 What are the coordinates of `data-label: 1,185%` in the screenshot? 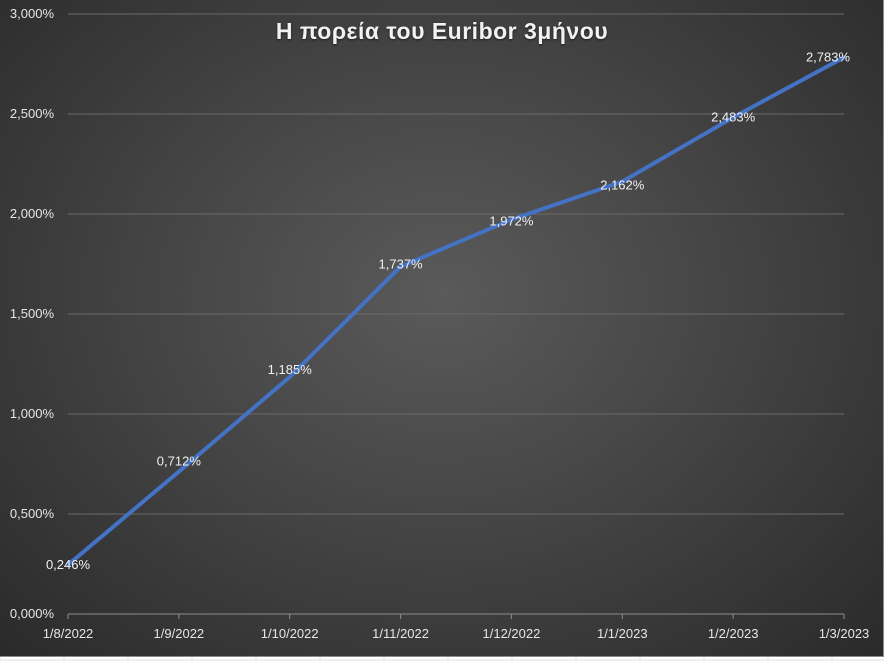 It's located at (290, 369).